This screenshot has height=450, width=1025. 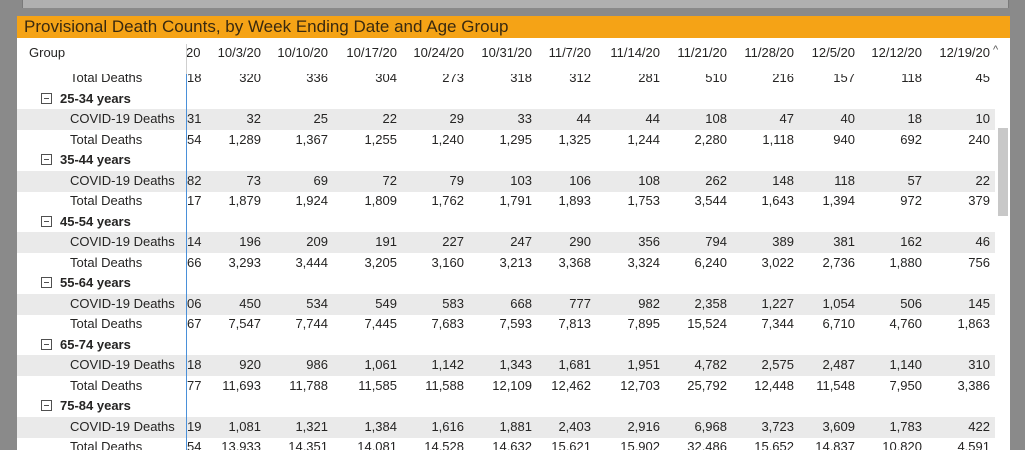 What do you see at coordinates (838, 200) in the screenshot?
I see `value-cell: 1,394` at bounding box center [838, 200].